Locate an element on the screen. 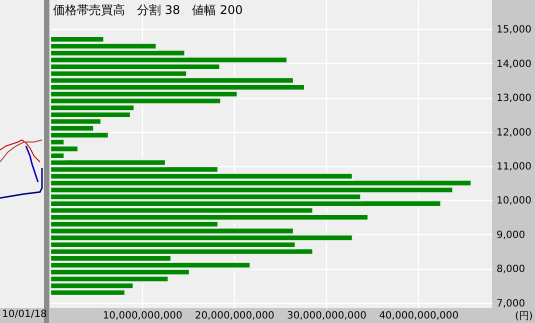 Image resolution: width=535 pixels, height=323 pixels. text: 10/01/18 is located at coordinates (24, 314).